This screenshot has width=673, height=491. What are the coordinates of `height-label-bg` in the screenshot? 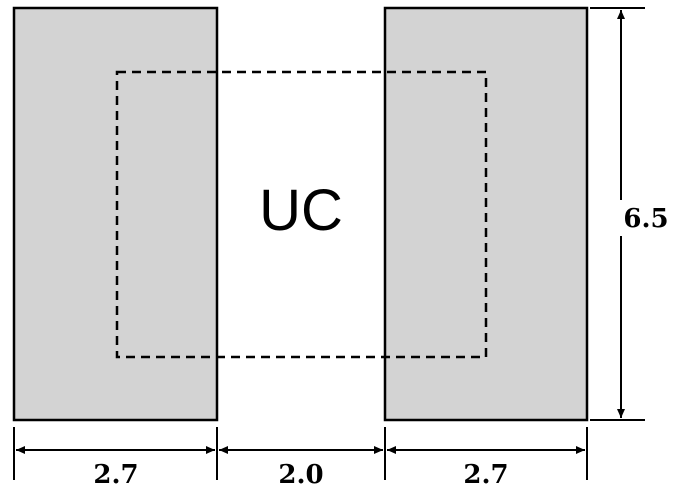 It's located at (636, 218).